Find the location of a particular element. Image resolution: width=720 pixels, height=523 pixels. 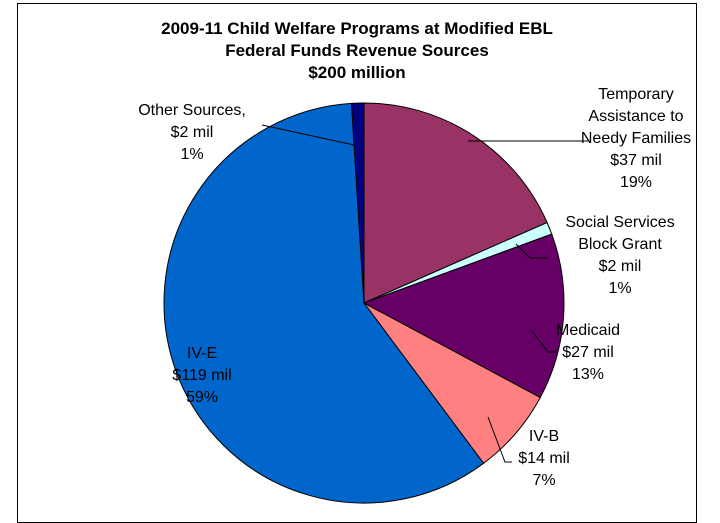

label-ssbg: Social Services Block Grant $2 mil 1% is located at coordinates (620, 256).